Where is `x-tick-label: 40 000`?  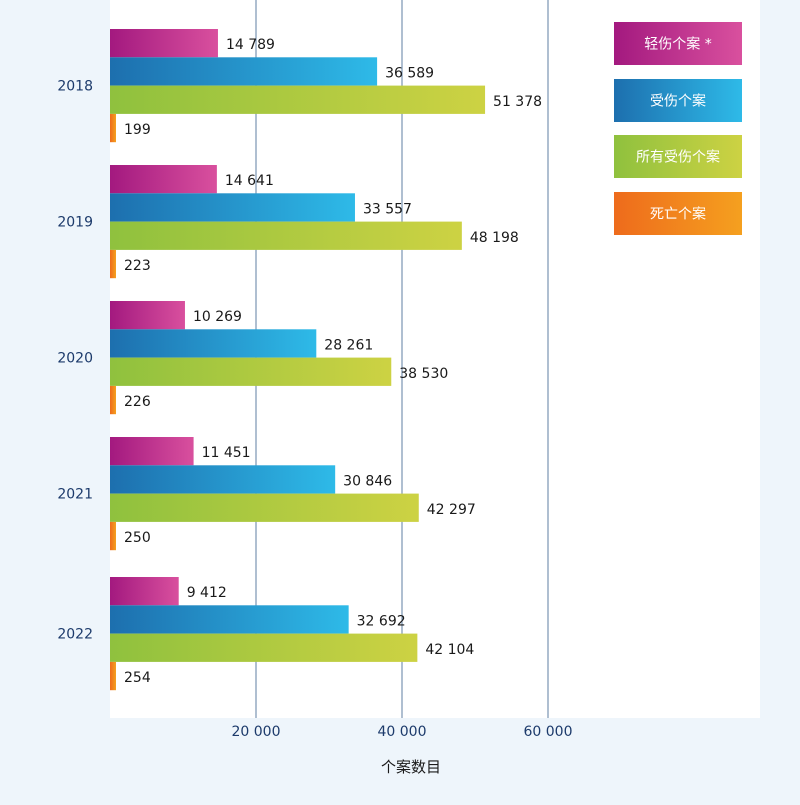
x-tick-label: 40 000 is located at coordinates (402, 732).